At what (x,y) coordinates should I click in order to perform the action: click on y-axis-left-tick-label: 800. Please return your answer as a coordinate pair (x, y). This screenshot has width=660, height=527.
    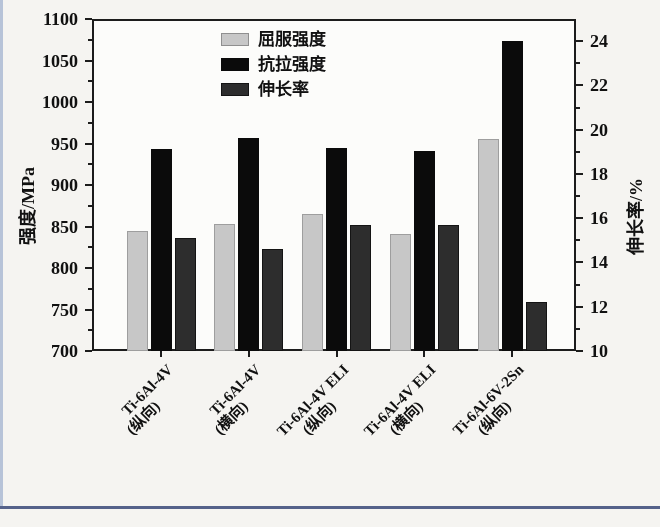
    Looking at the image, I should click on (64, 268).